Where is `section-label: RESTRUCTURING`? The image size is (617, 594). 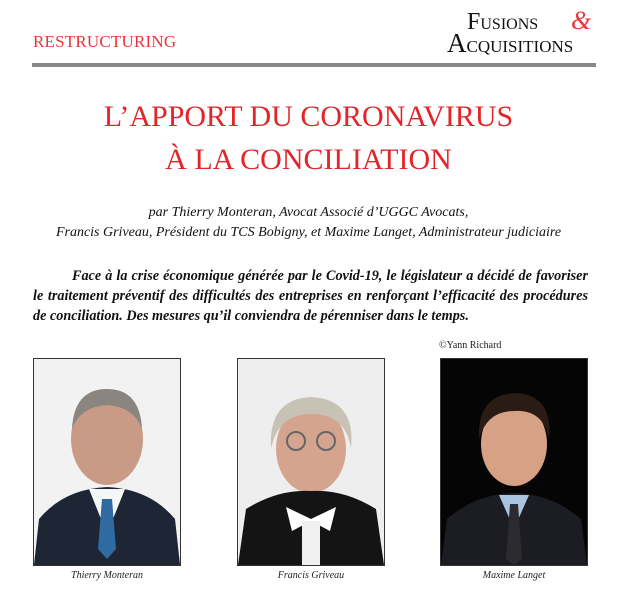 section-label: RESTRUCTURING is located at coordinates (105, 41).